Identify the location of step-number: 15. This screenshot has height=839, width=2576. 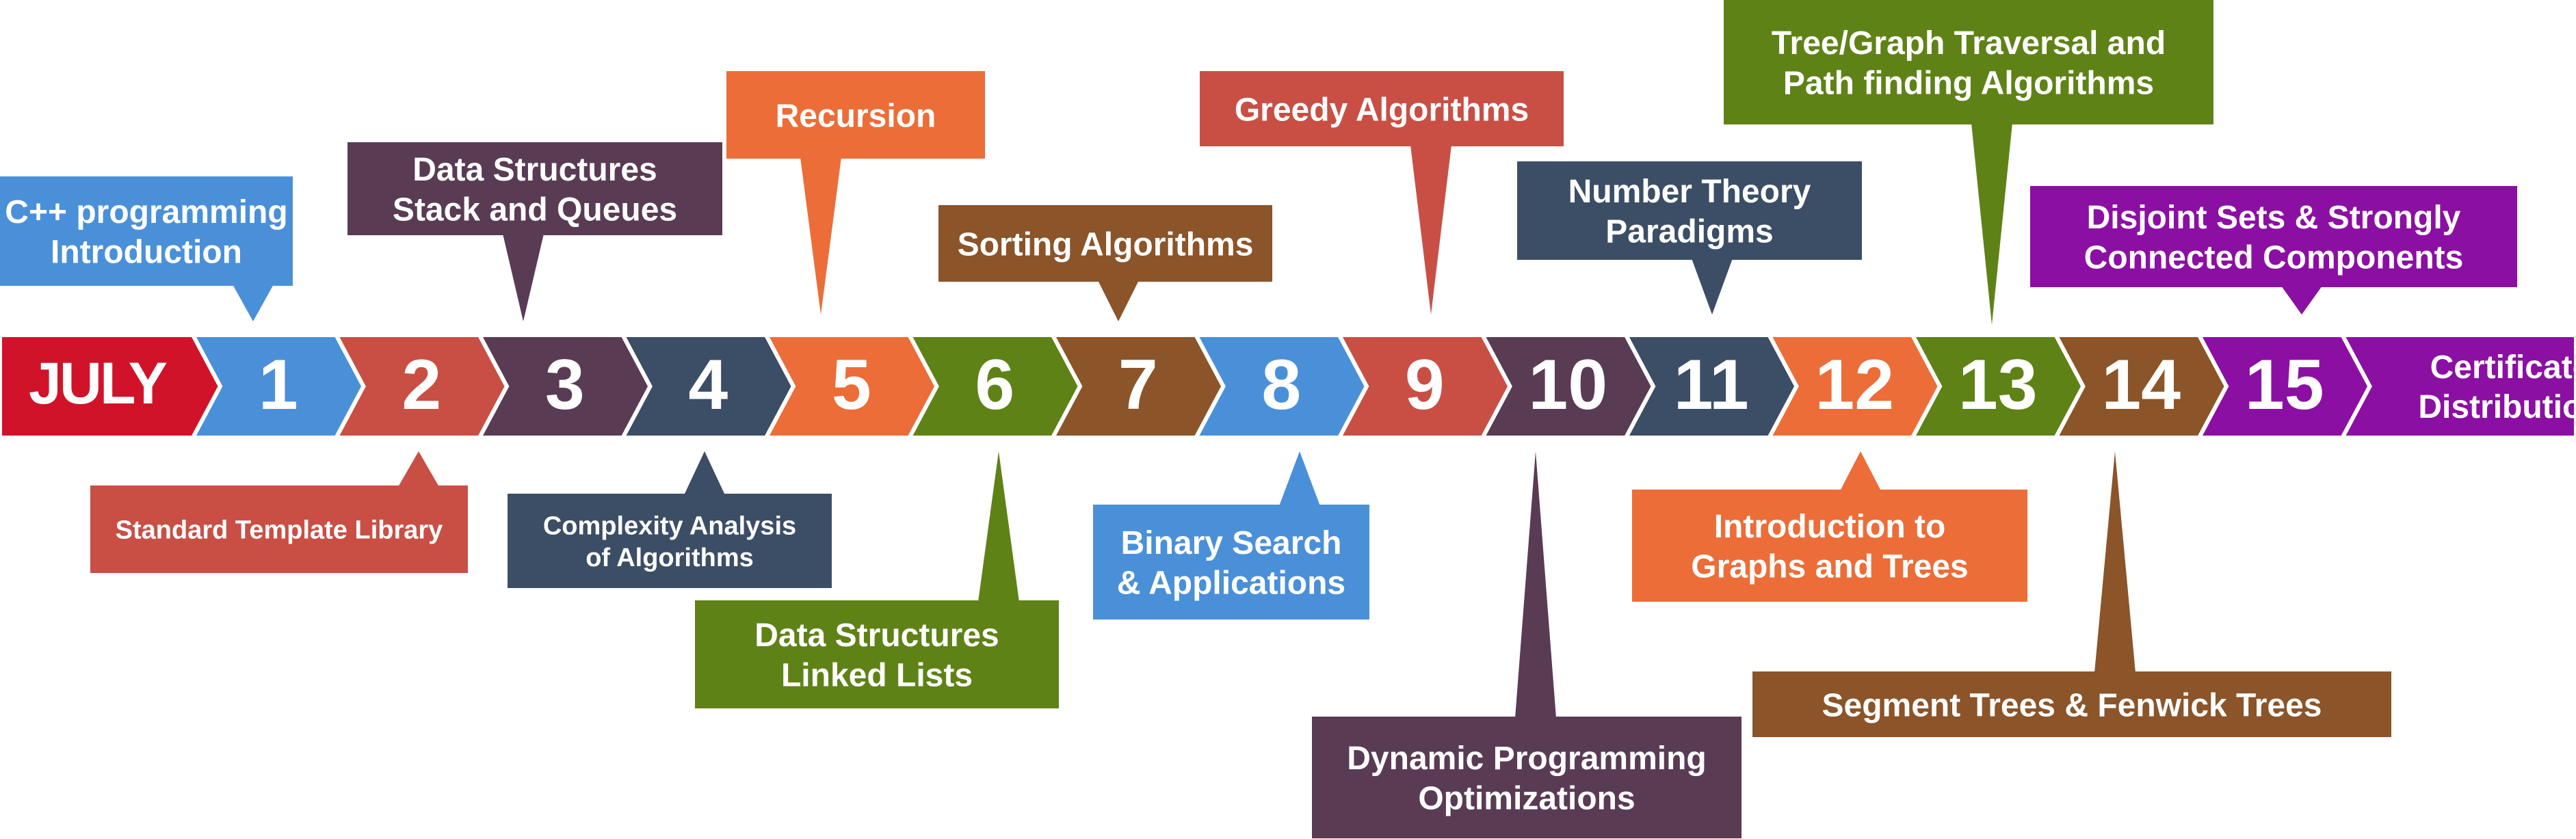
(2284, 385).